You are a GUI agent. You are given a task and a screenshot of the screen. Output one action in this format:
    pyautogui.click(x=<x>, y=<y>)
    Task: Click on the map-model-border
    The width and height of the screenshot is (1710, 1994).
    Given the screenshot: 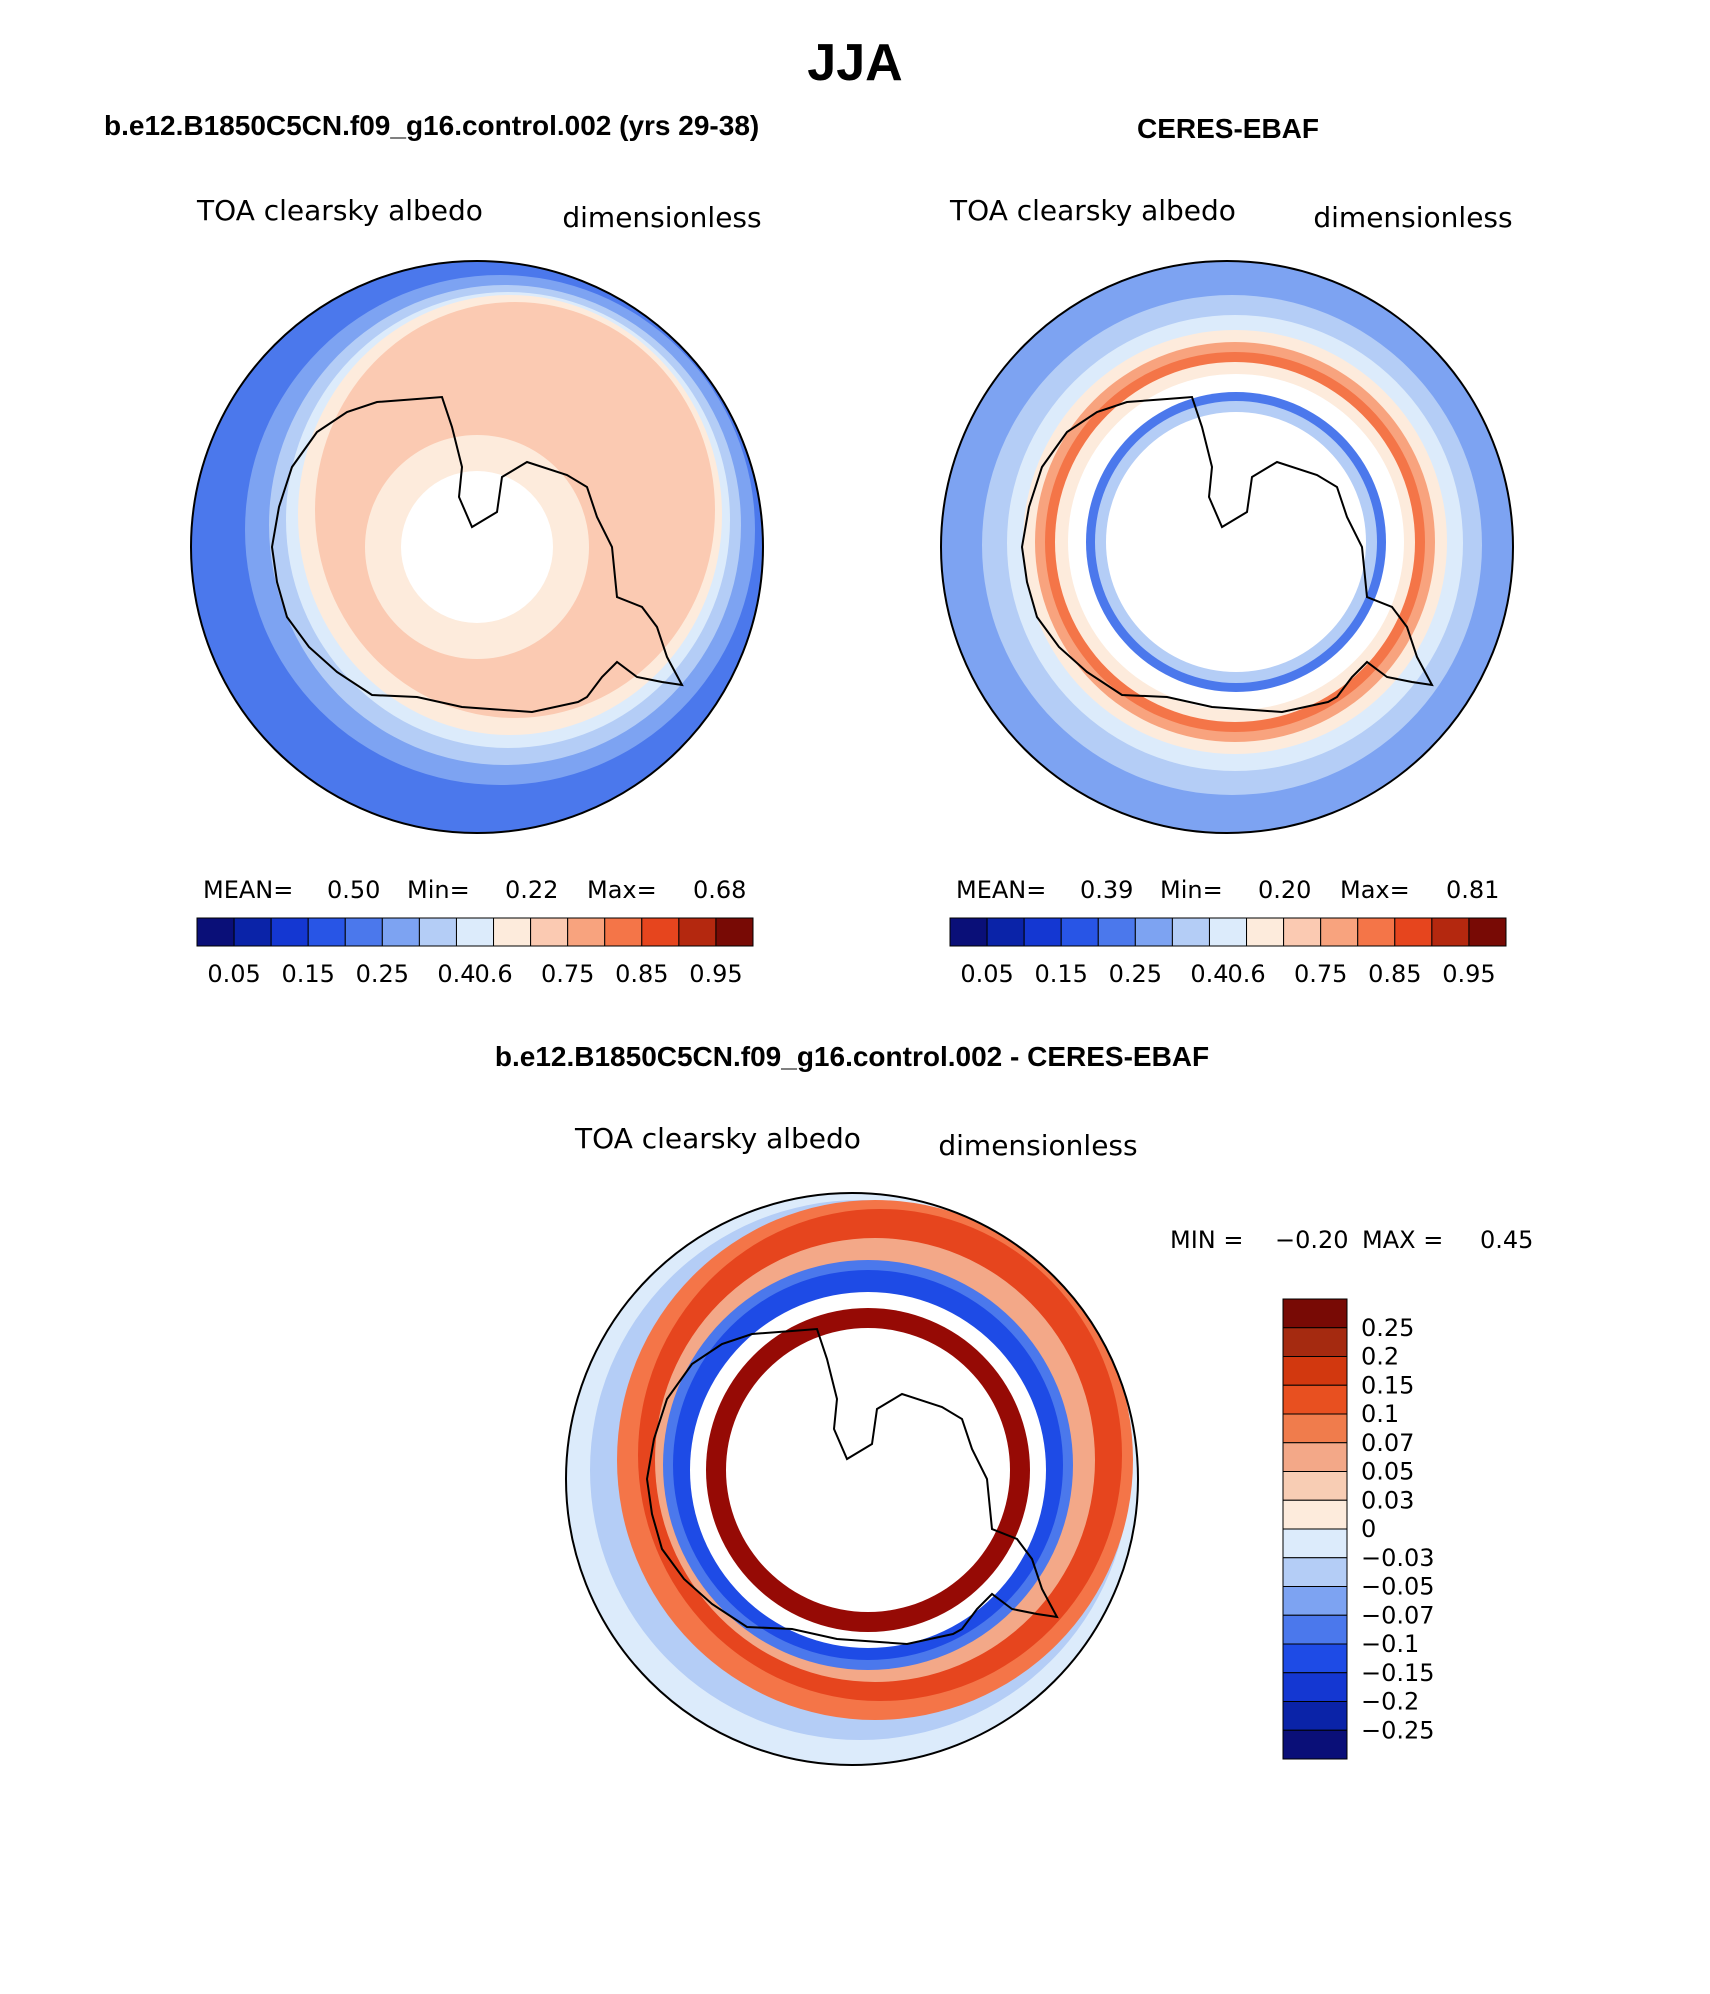 What is the action you would take?
    pyautogui.click(x=477, y=547)
    